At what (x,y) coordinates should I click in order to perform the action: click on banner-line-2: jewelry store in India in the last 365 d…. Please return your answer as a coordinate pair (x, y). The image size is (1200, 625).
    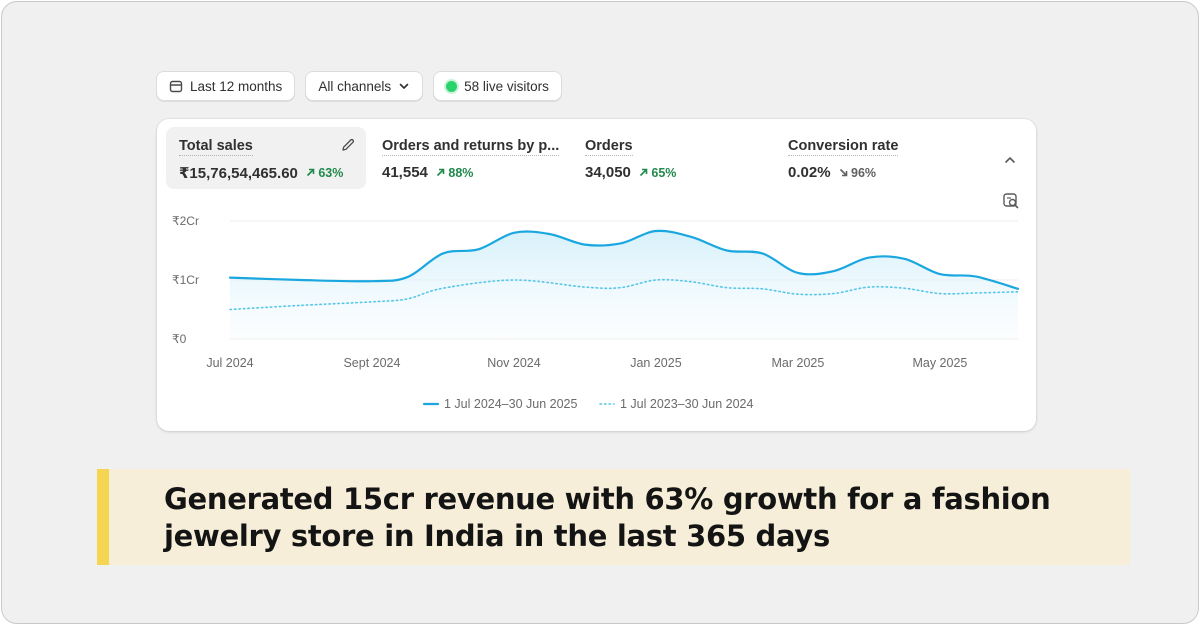
    Looking at the image, I should click on (497, 536).